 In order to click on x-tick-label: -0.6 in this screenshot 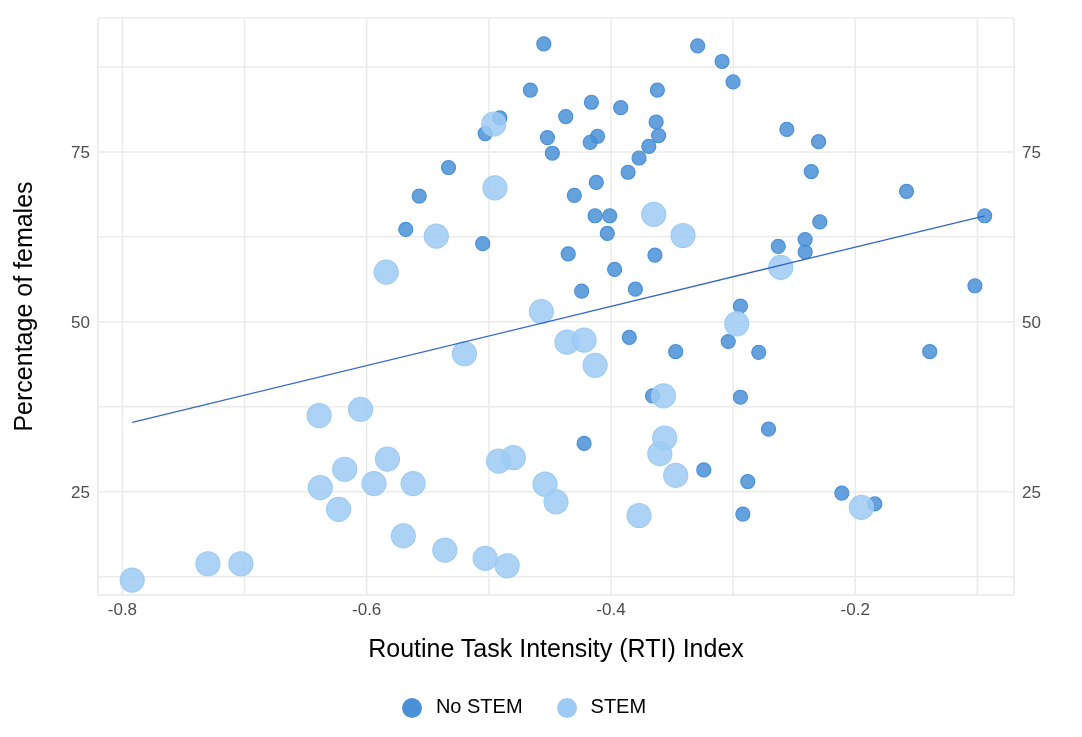, I will do `click(367, 610)`.